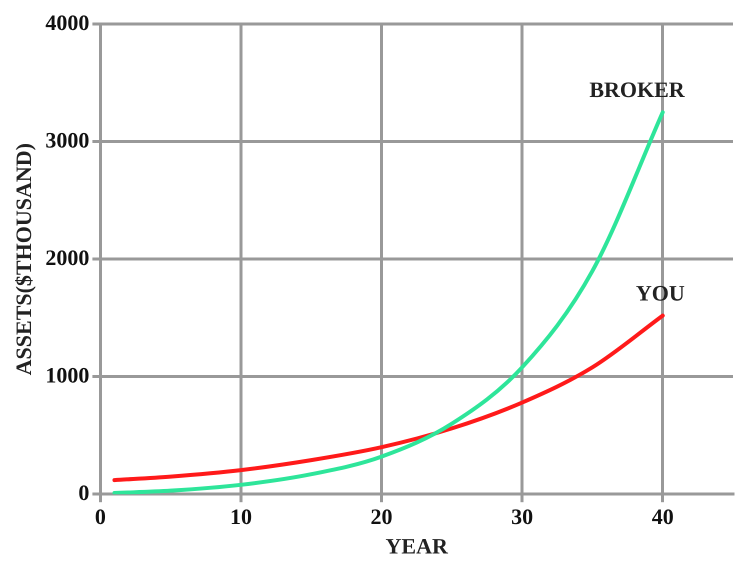 Image resolution: width=745 pixels, height=569 pixels. Describe the element at coordinates (23, 259) in the screenshot. I see `y-axis-title: ASSETS($THOUSAND)` at that location.